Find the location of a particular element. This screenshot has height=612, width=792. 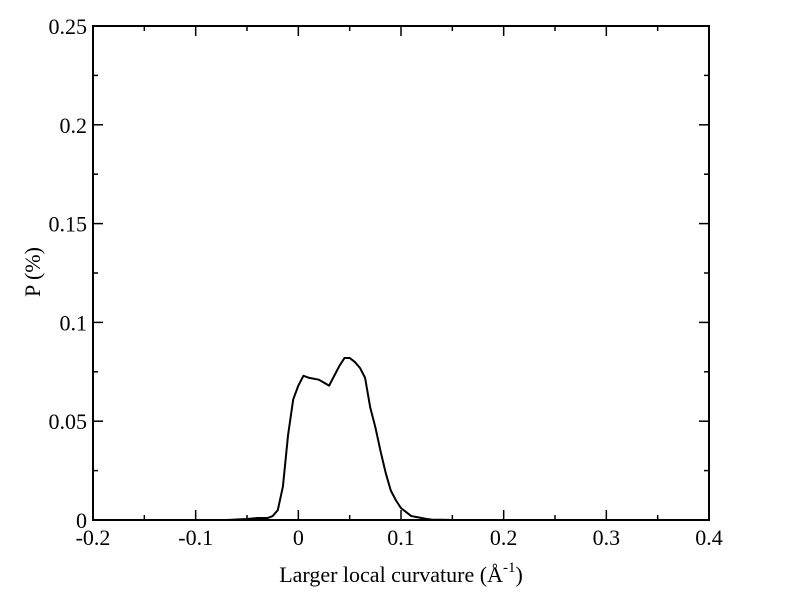

x-tick-label: 0 is located at coordinates (298, 537).